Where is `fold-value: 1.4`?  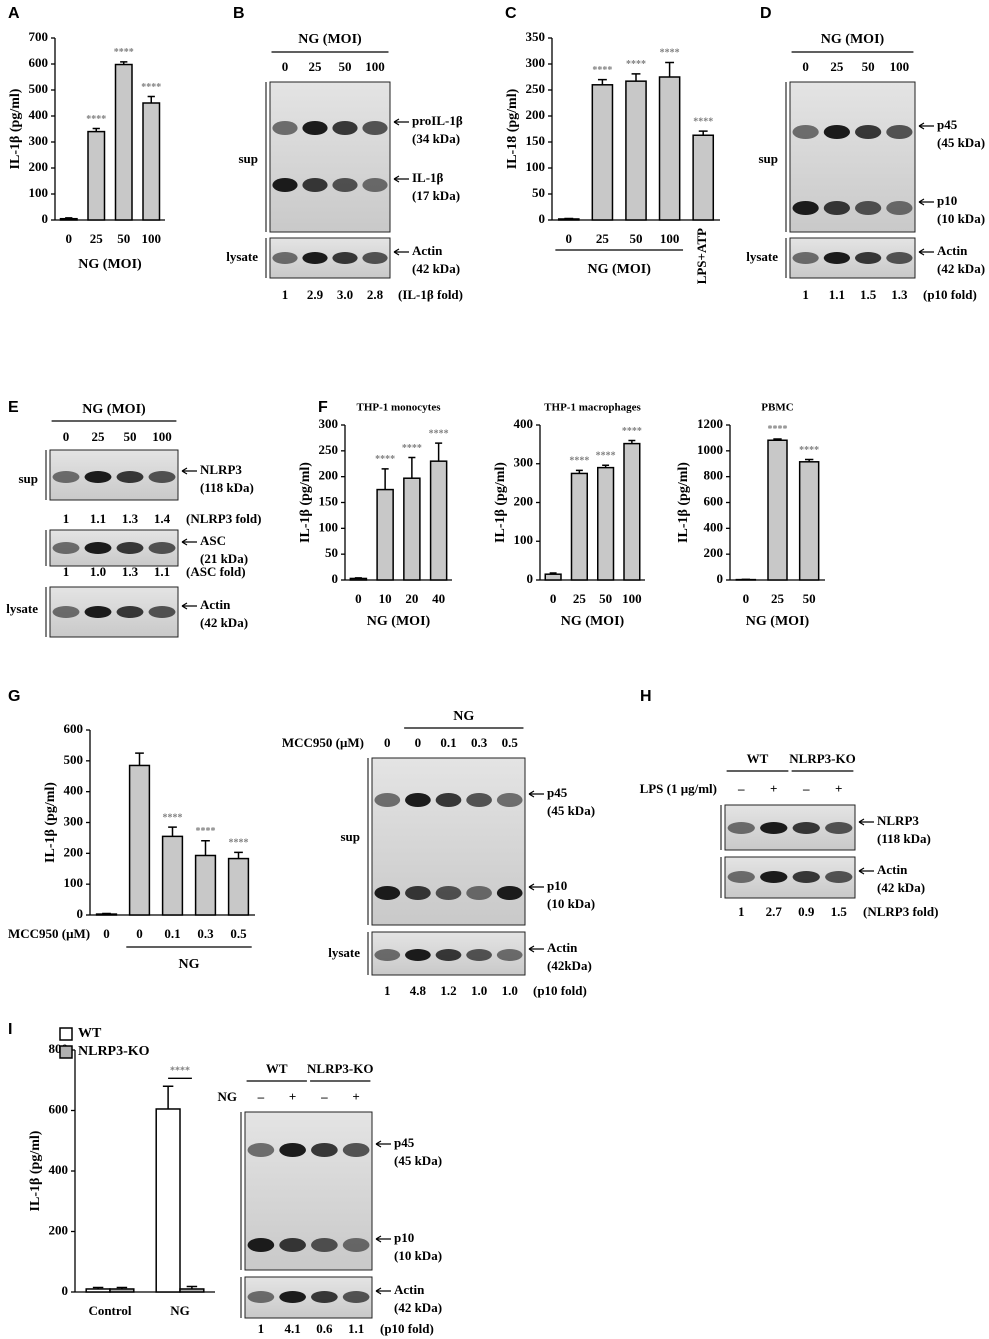
fold-value: 1.4 is located at coordinates (162, 518).